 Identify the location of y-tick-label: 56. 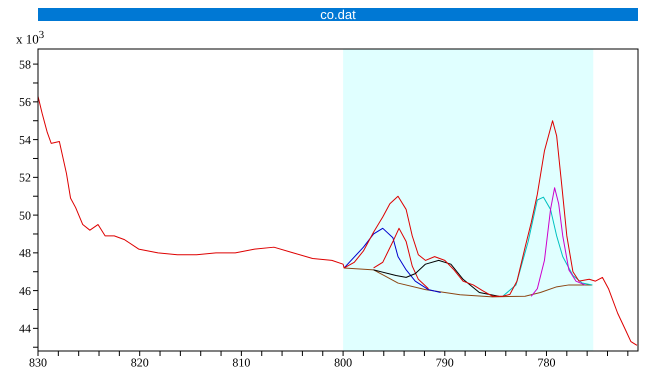
(25, 102).